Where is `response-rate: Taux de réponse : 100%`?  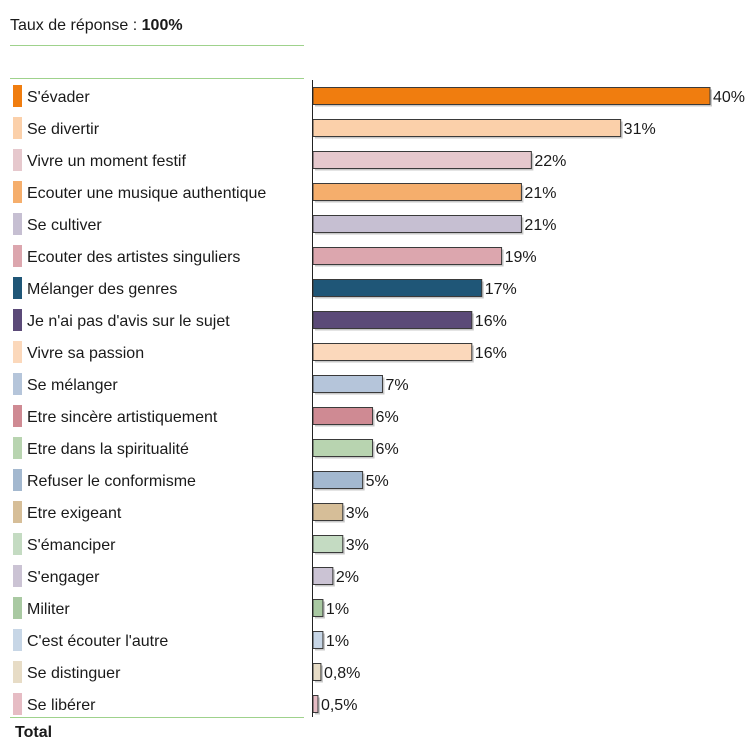
response-rate: Taux de réponse : 100% is located at coordinates (96, 26).